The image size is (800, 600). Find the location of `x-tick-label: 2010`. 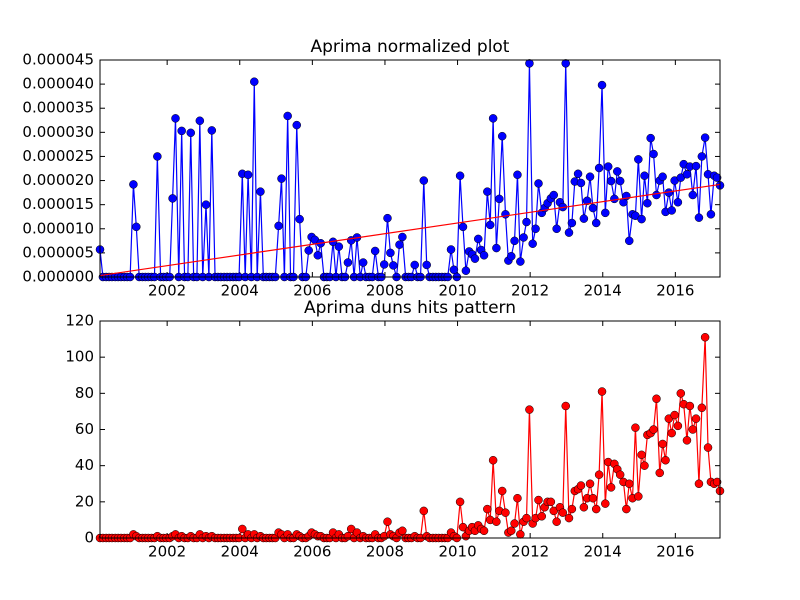

x-tick-label: 2010 is located at coordinates (457, 552).